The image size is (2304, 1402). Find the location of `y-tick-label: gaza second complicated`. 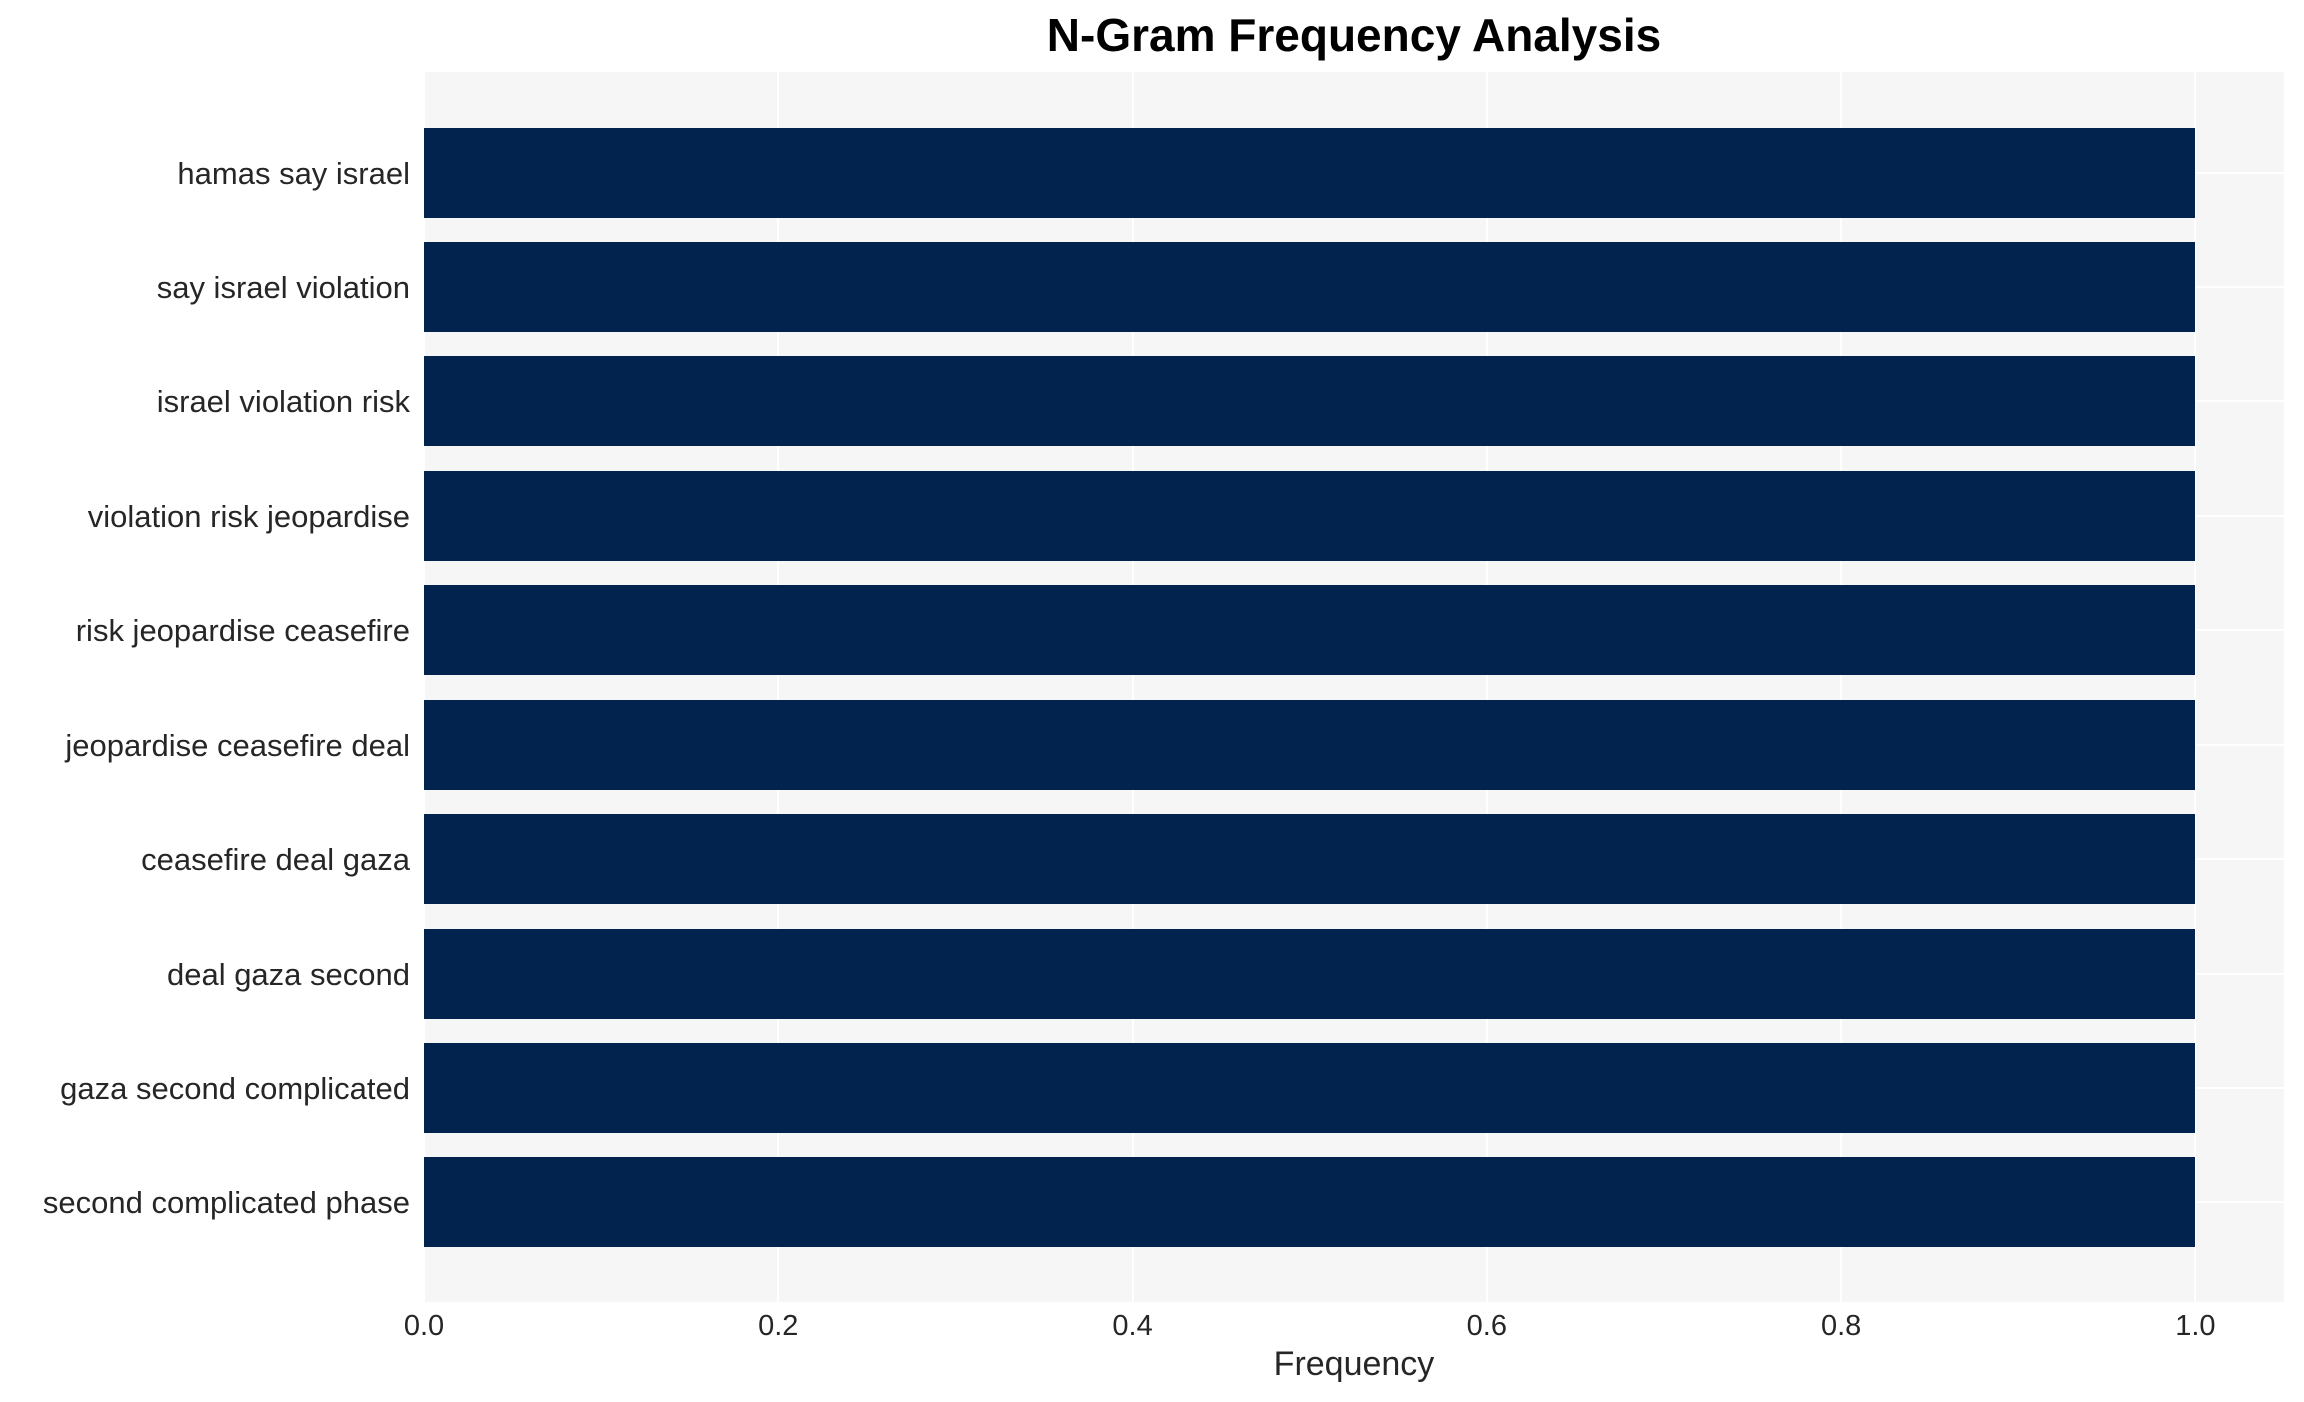

y-tick-label: gaza second complicated is located at coordinates (235, 1089).